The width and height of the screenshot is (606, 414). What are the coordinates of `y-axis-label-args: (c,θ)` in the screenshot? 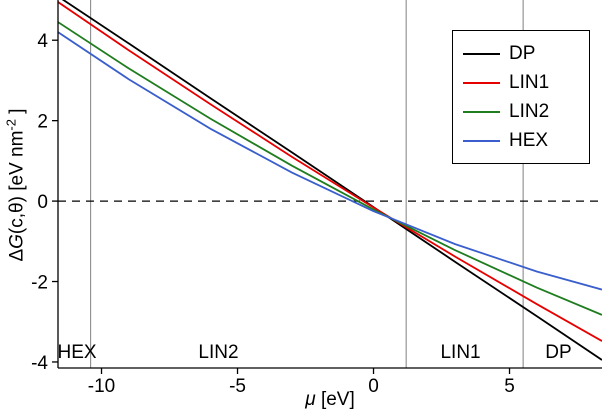 It's located at (17, 215).